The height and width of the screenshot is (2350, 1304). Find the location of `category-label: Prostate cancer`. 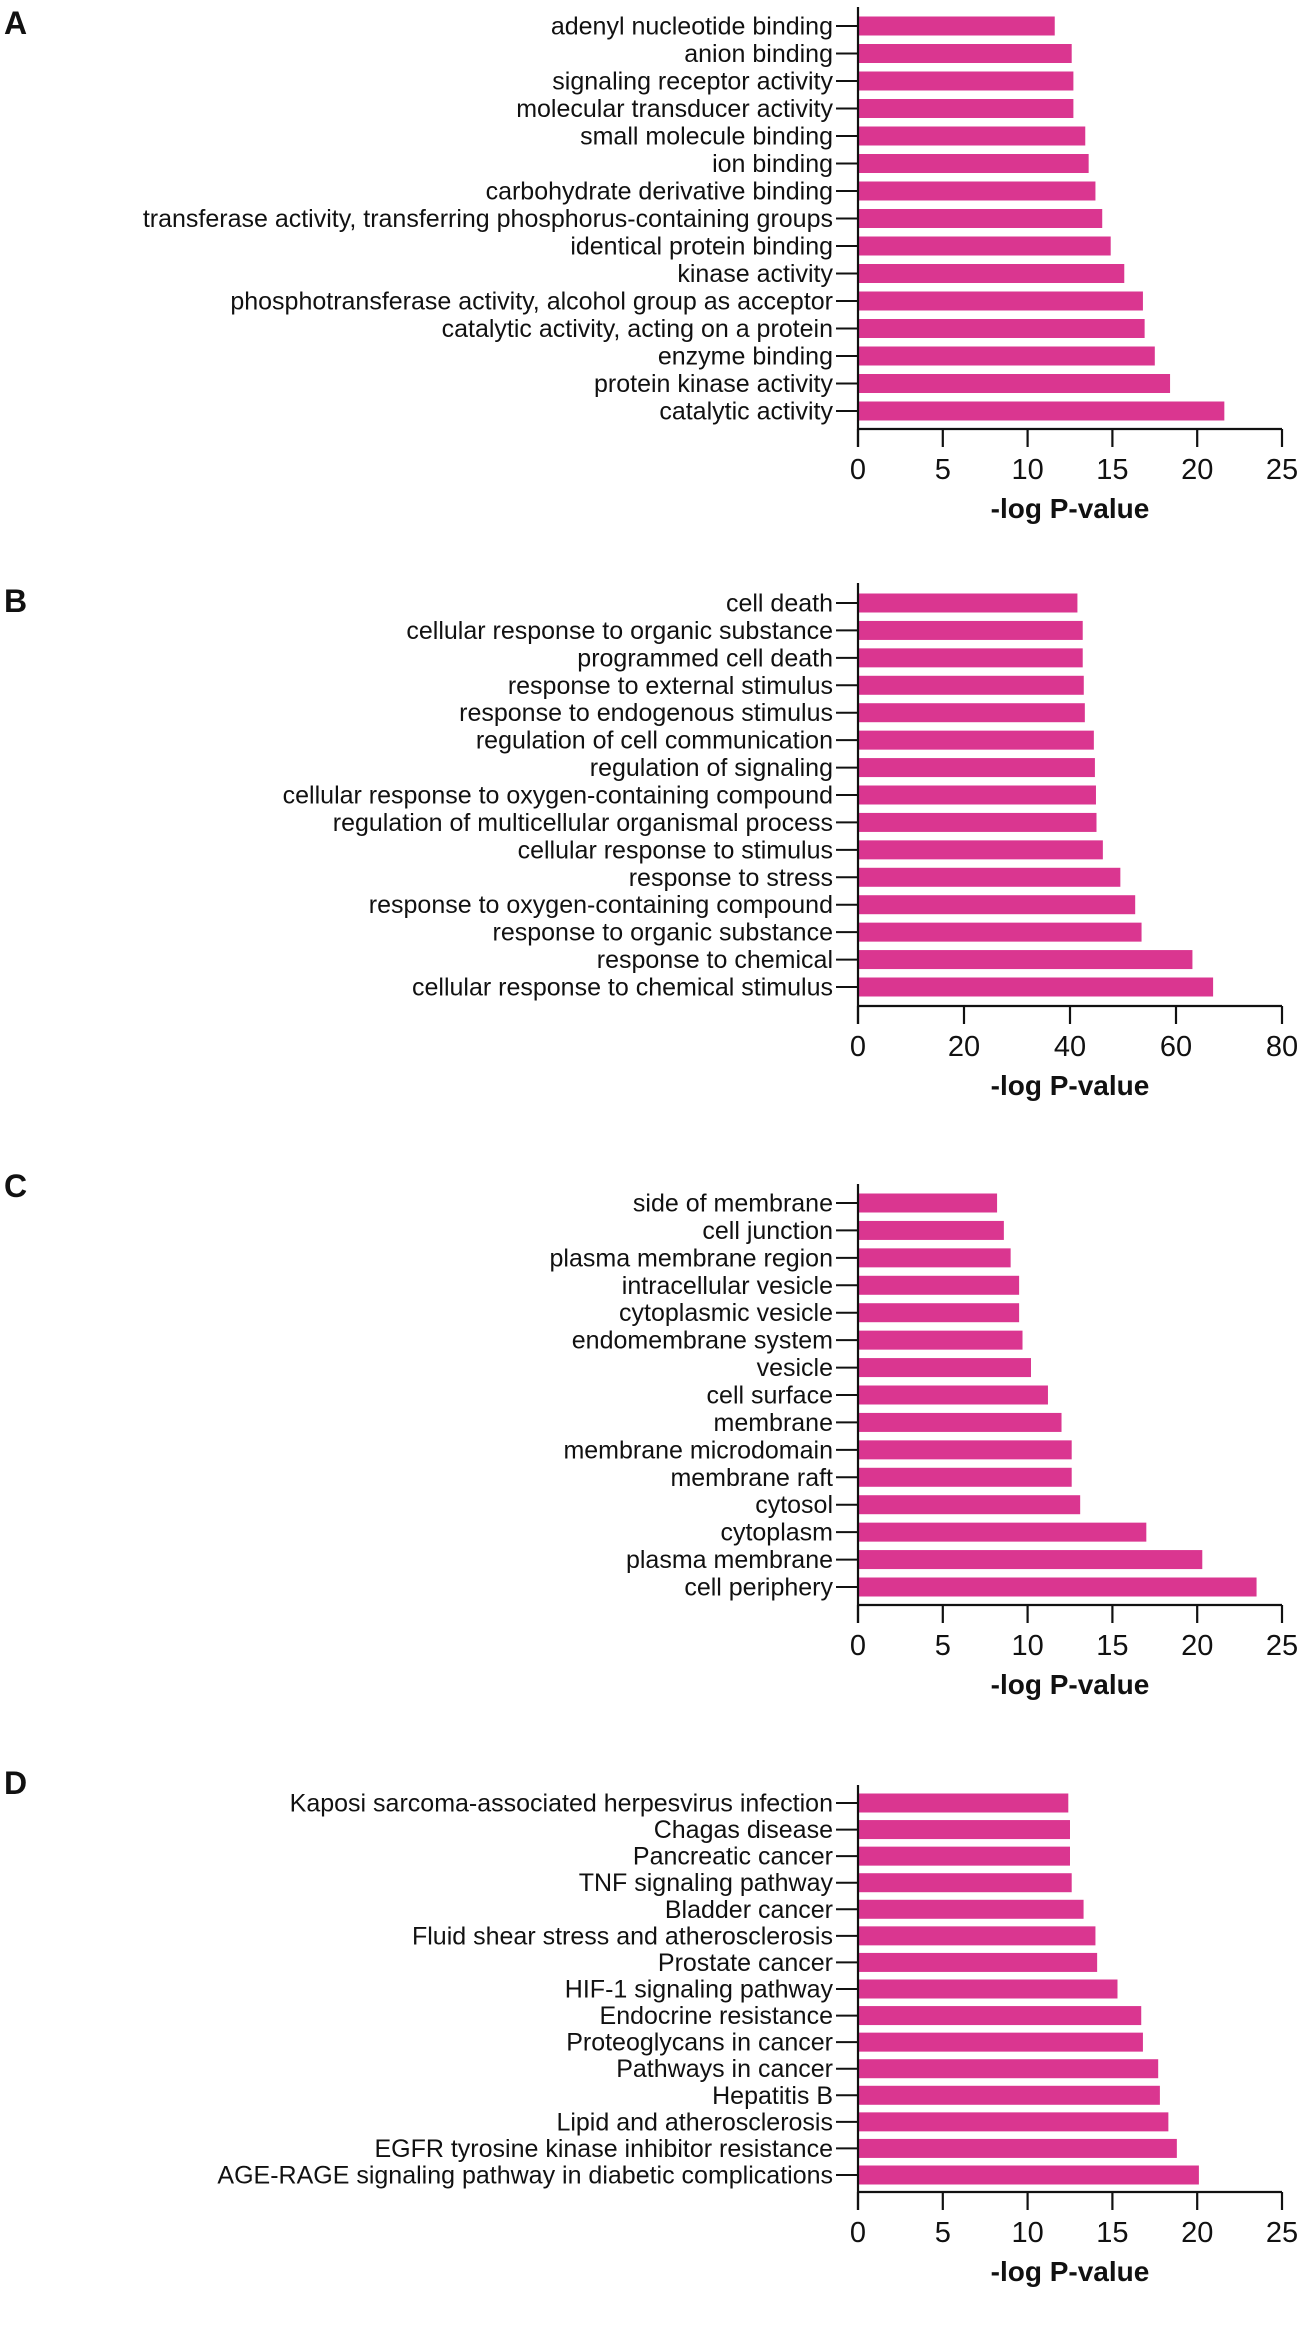

category-label: Prostate cancer is located at coordinates (745, 1963).